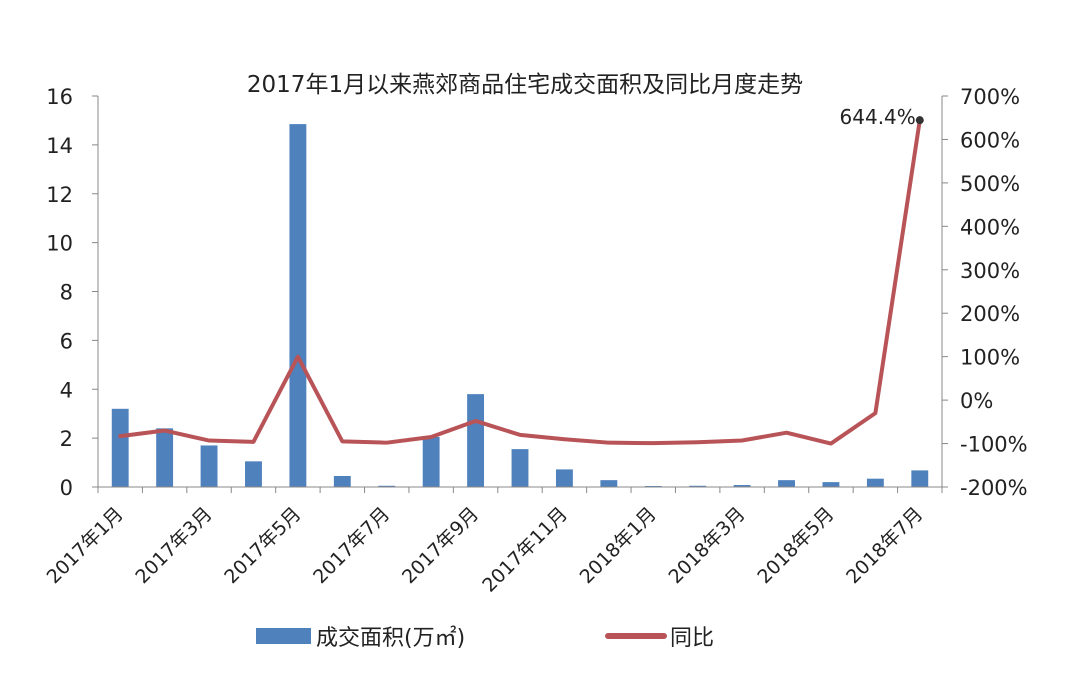  Describe the element at coordinates (618, 545) in the screenshot. I see `x-tick-label: 2018年1月` at that location.